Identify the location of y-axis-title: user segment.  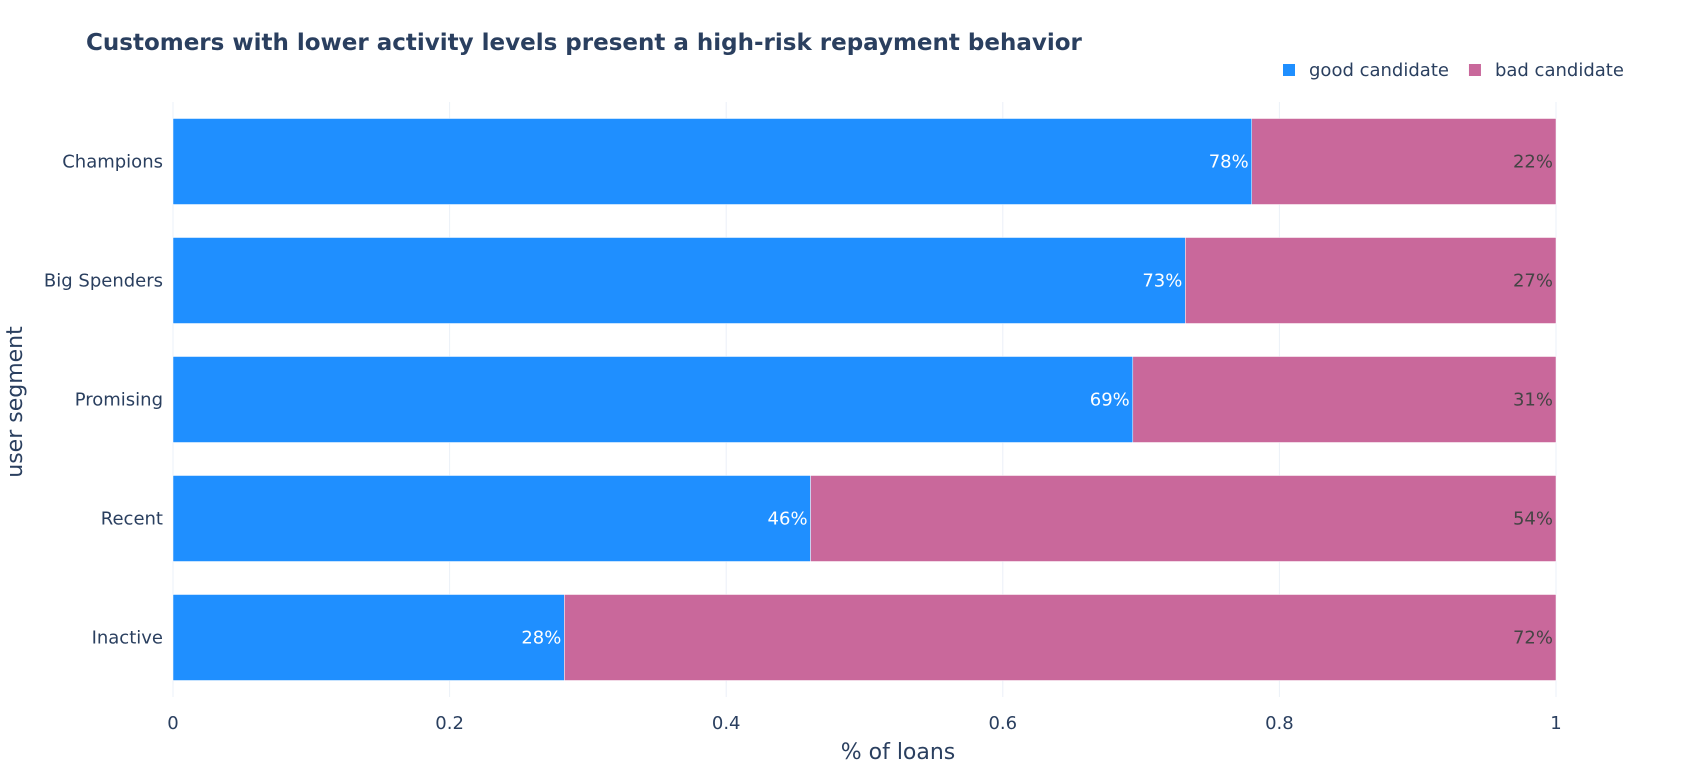
(15, 402).